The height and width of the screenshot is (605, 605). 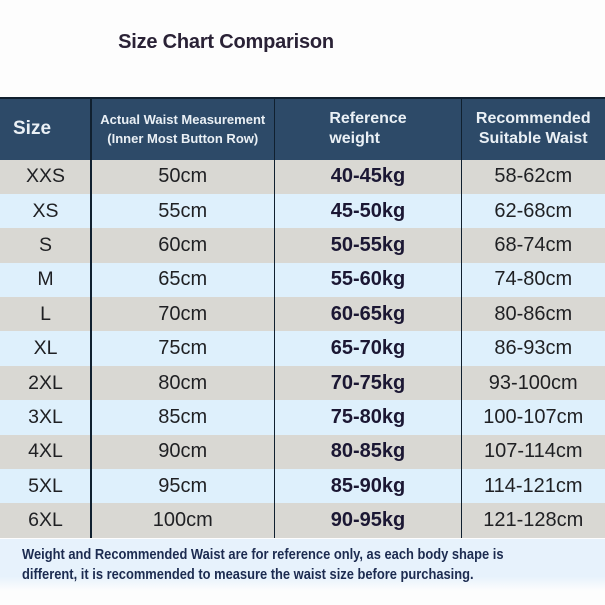 I want to click on size-cell: 6XL, so click(x=45, y=520).